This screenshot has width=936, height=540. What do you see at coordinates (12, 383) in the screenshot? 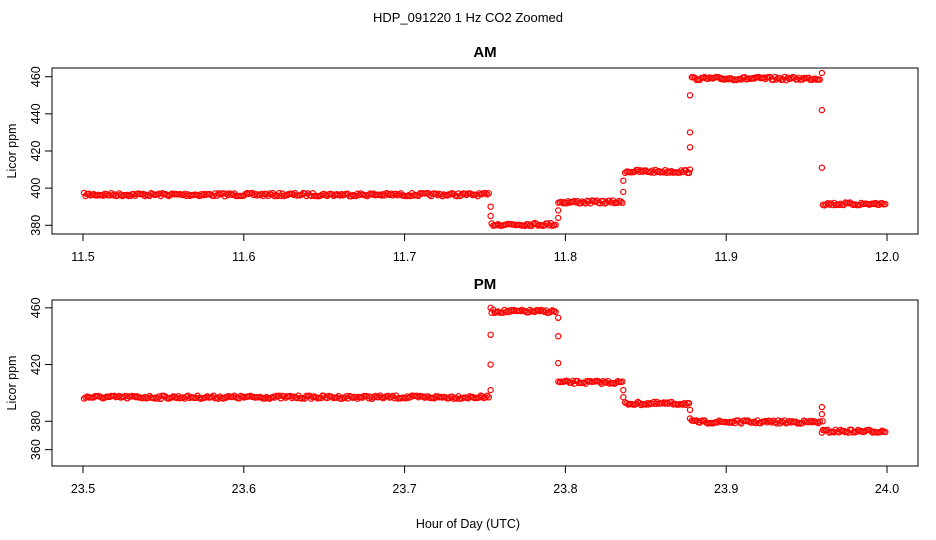
I see `panel-pm-y-axis-label: Licor ppm` at bounding box center [12, 383].